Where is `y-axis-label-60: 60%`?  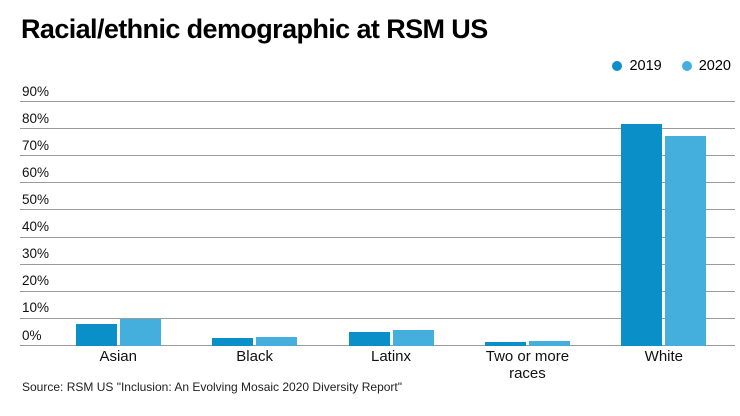
y-axis-label-60: 60% is located at coordinates (36, 172).